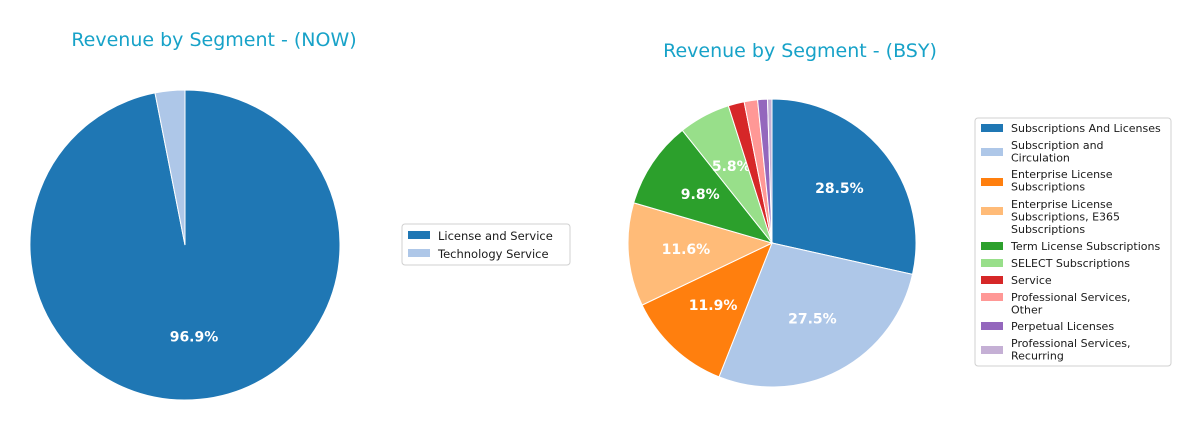 Image resolution: width=1200 pixels, height=430 pixels. I want to click on legend-label-perpetual-licenses: Perpetual Licenses, so click(1062, 326).